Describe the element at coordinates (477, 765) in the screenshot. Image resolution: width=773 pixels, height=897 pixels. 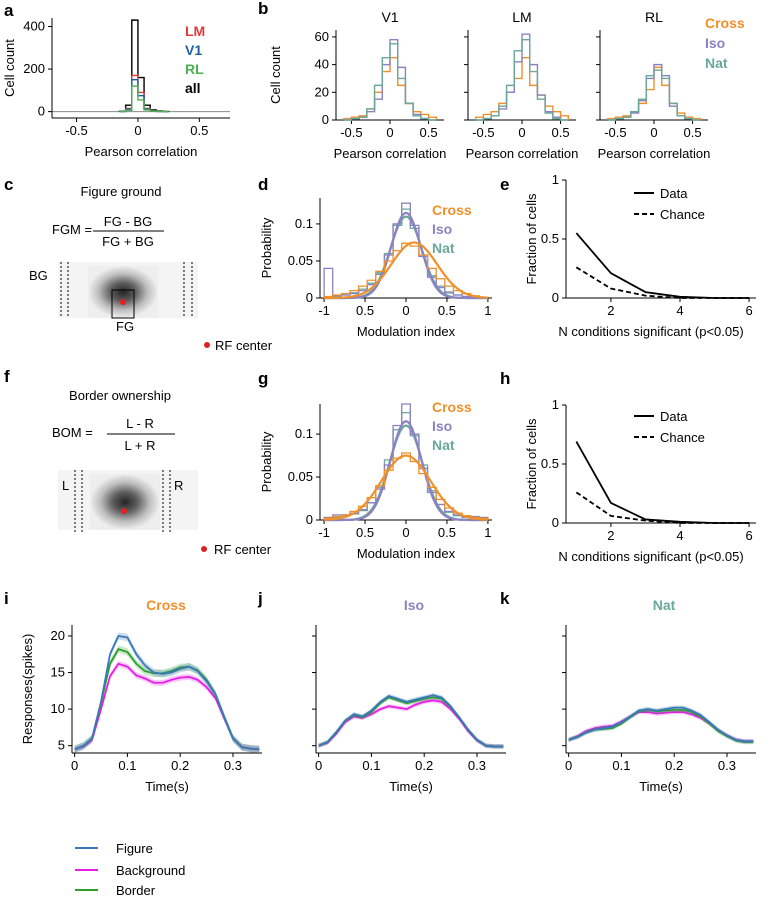
I see `x-tick-label: 0.3` at that location.